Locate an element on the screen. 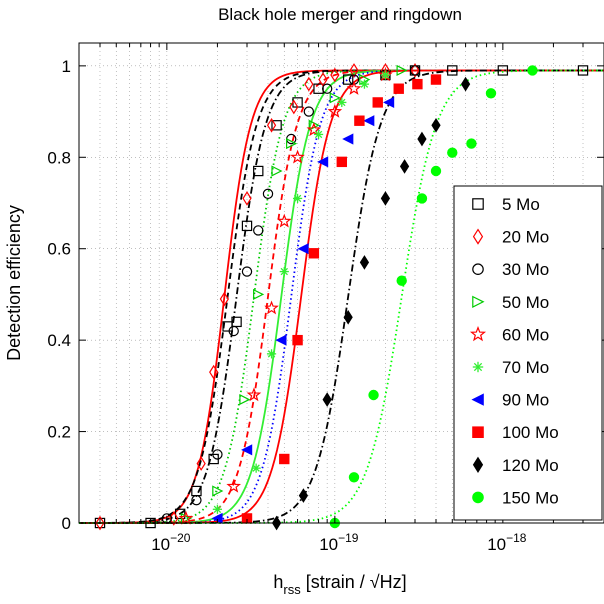 Image resolution: width=604 pixels, height=604 pixels. x-axis-label-rest: [strain / √Hz] is located at coordinates (354, 582).